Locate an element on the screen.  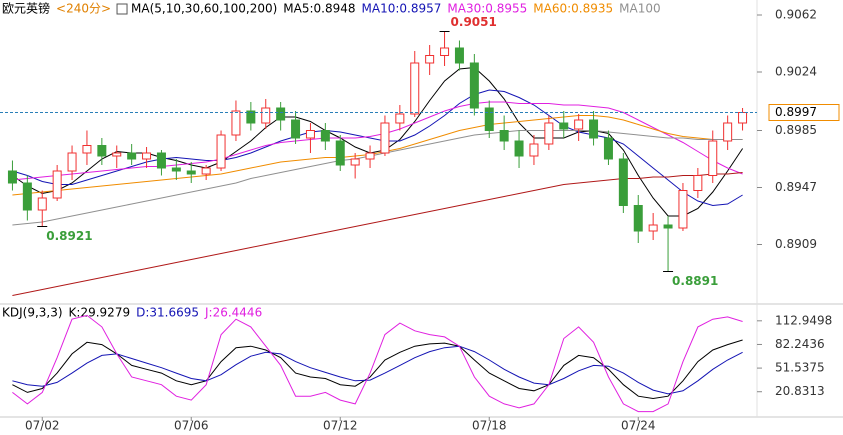
price-box is located at coordinates (804, 112).